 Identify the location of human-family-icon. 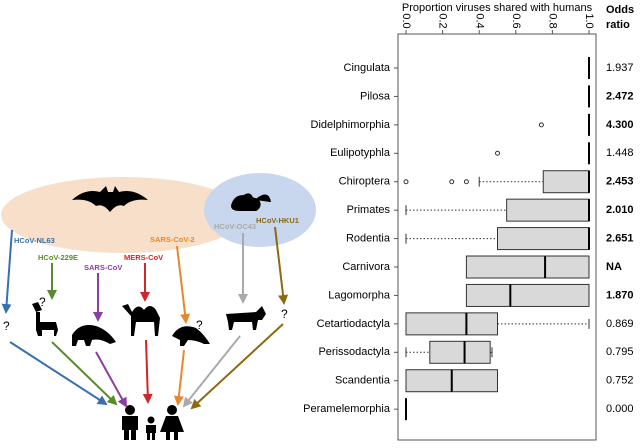
(153, 422).